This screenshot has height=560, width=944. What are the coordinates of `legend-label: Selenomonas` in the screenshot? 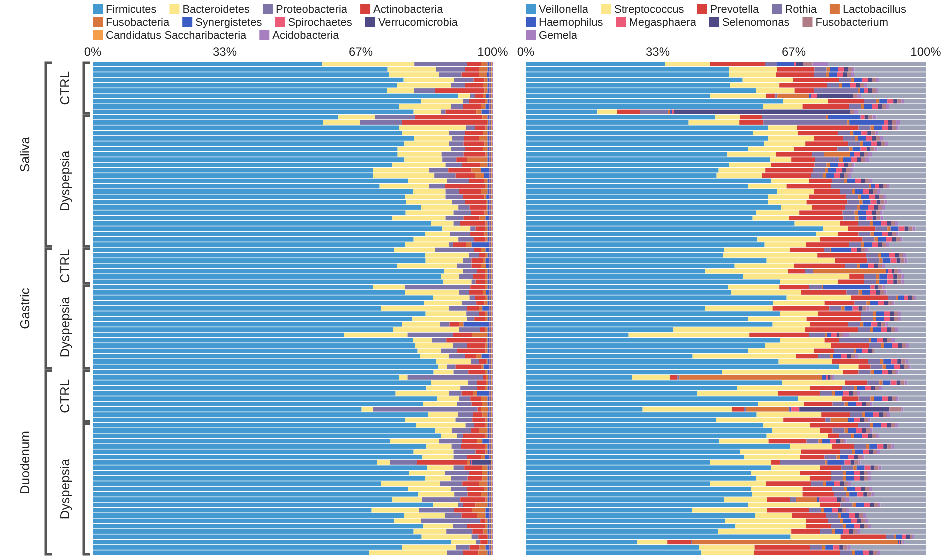 It's located at (756, 23).